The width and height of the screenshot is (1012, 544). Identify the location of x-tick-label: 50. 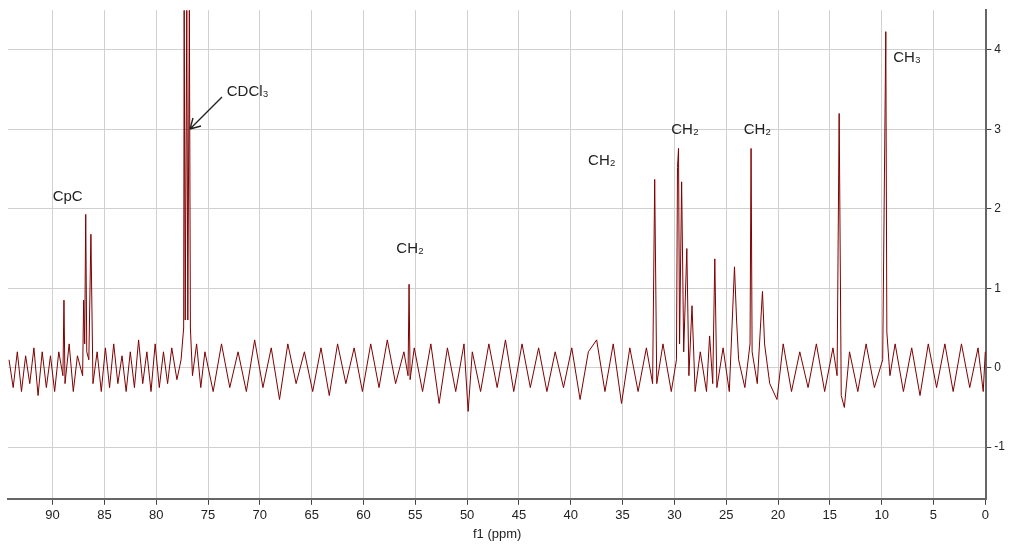
(467, 515).